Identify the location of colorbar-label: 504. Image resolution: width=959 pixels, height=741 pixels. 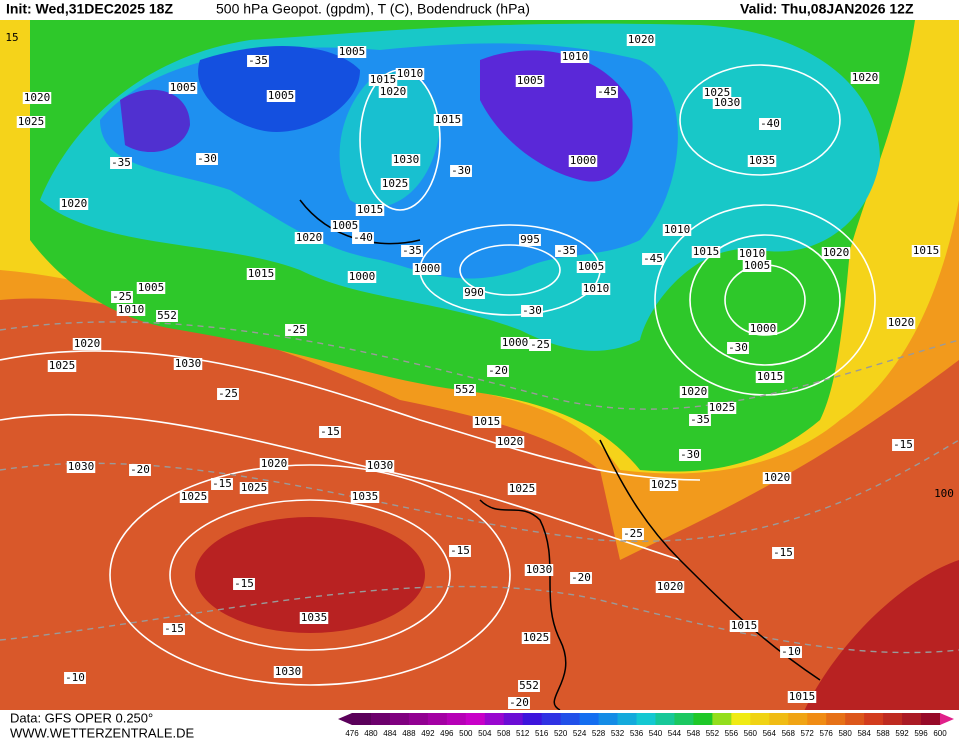
(485, 733).